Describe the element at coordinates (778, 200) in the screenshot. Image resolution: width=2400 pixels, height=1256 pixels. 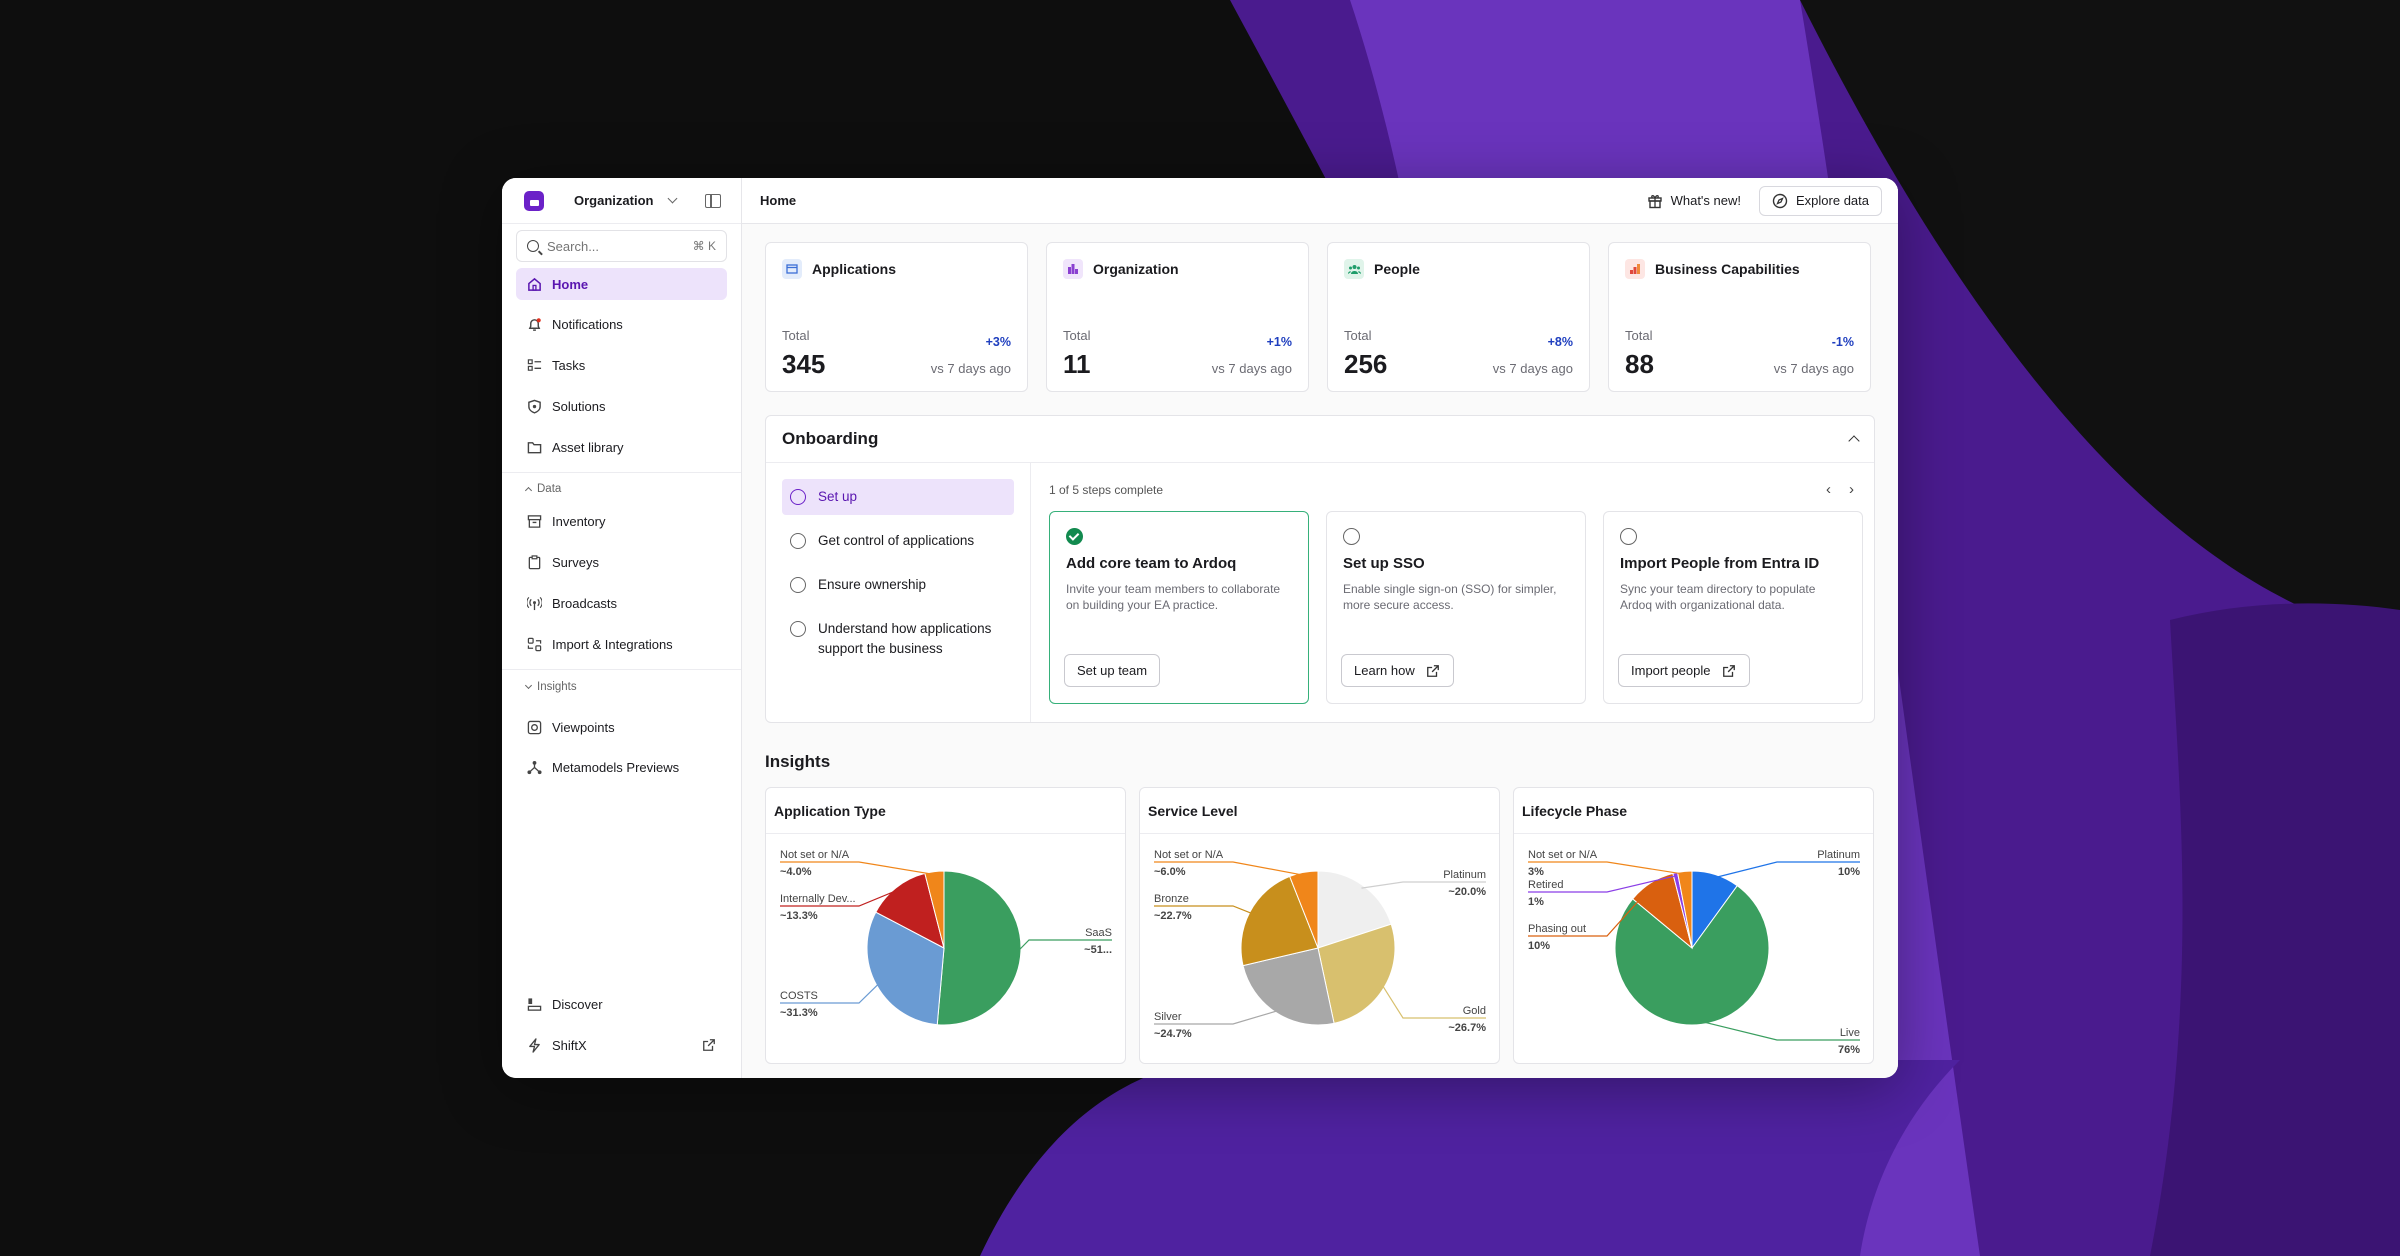
I see `page-title: Home` at that location.